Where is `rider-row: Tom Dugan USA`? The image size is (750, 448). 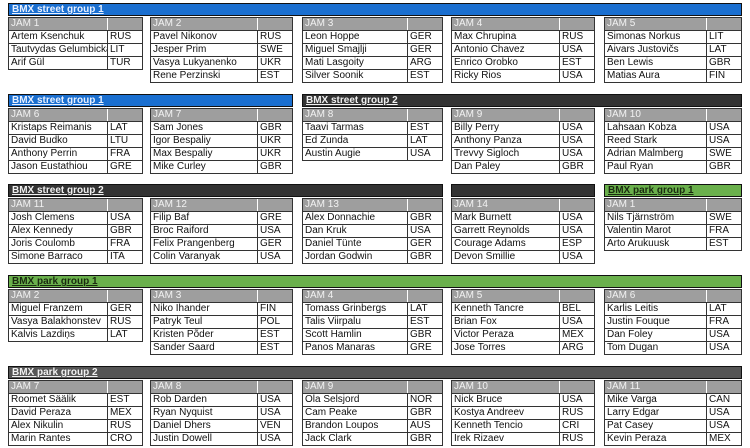
rider-row: Tom Dugan USA is located at coordinates (673, 348).